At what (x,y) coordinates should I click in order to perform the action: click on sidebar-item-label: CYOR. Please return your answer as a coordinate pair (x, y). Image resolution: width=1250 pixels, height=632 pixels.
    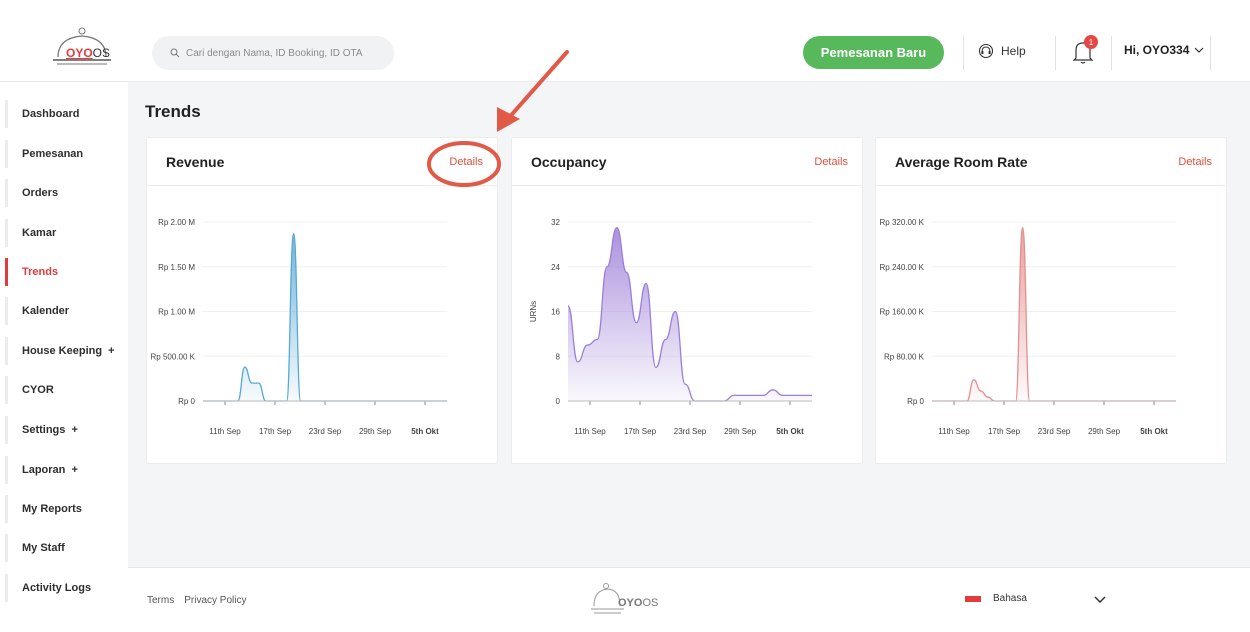
    Looking at the image, I should click on (38, 390).